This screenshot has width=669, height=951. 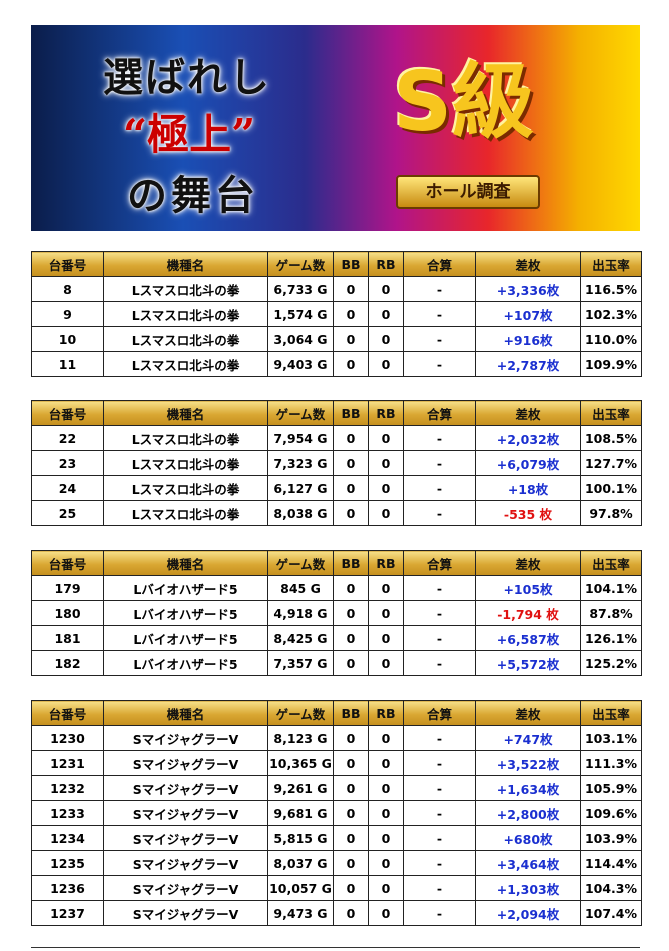 I want to click on header-cell: 差枚, so click(x=528, y=413).